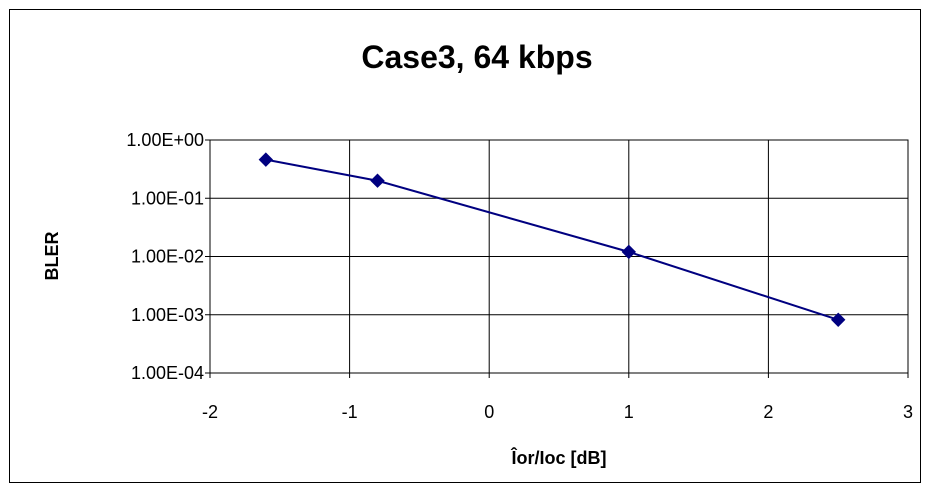 This screenshot has height=492, width=932. Describe the element at coordinates (489, 412) in the screenshot. I see `x-tick-label: 0` at that location.